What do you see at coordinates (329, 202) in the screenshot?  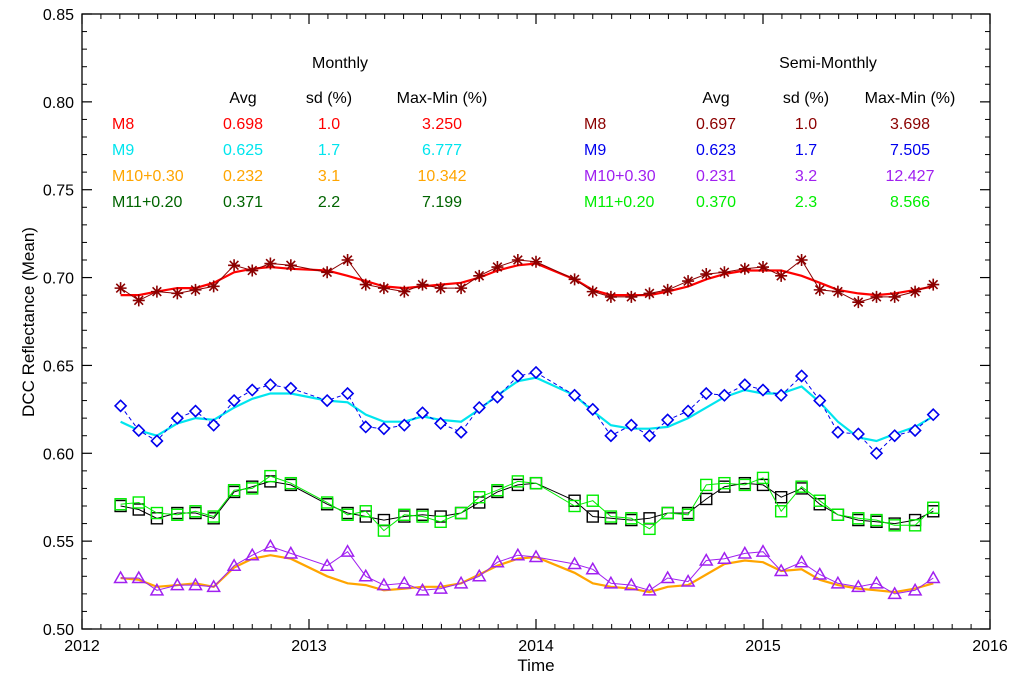 I see `stats-cell-sd: 2.2` at bounding box center [329, 202].